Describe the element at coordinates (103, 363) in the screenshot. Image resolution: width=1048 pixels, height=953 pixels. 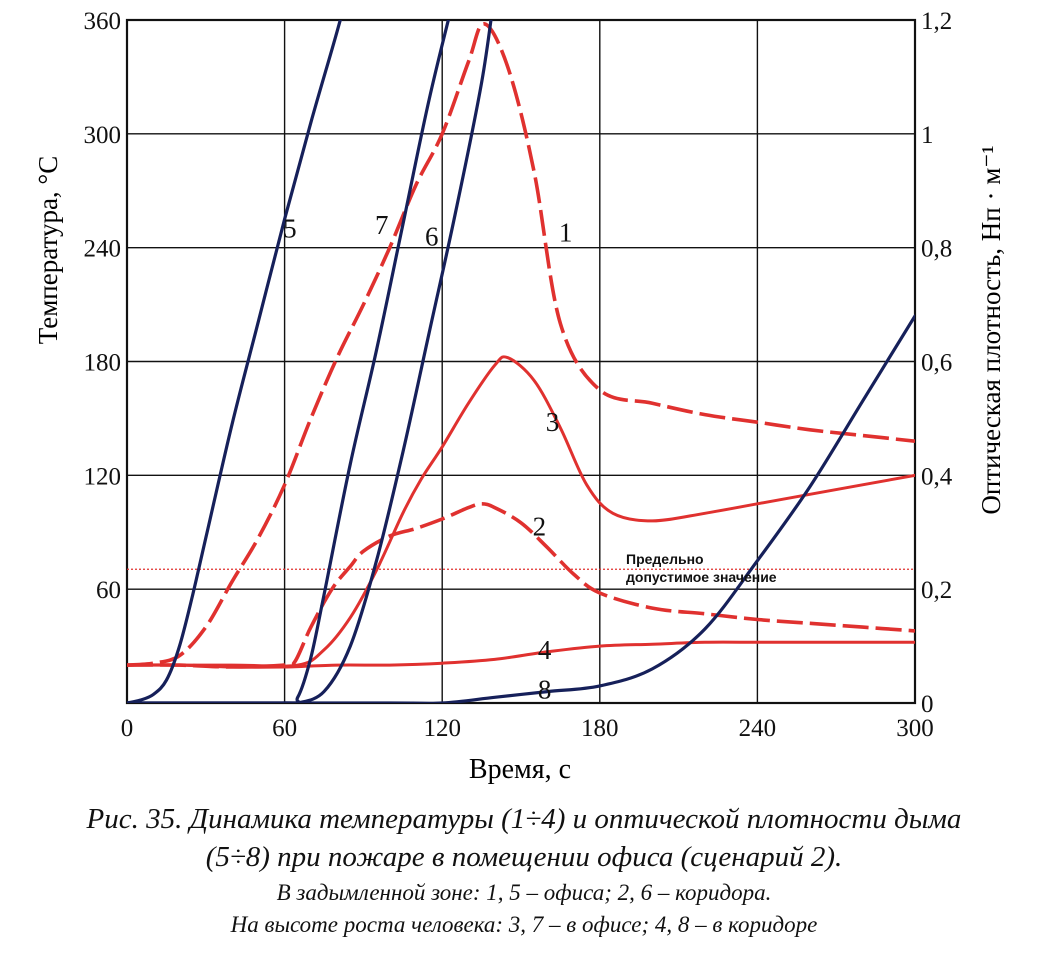
I see `y-tick-label: 180` at that location.